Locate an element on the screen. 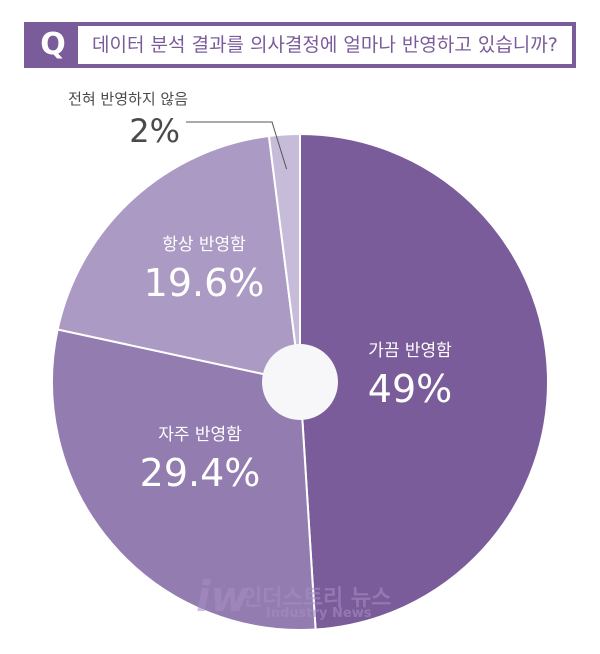 Image resolution: width=600 pixels, height=654 pixels. pie-center-hole is located at coordinates (300, 382).